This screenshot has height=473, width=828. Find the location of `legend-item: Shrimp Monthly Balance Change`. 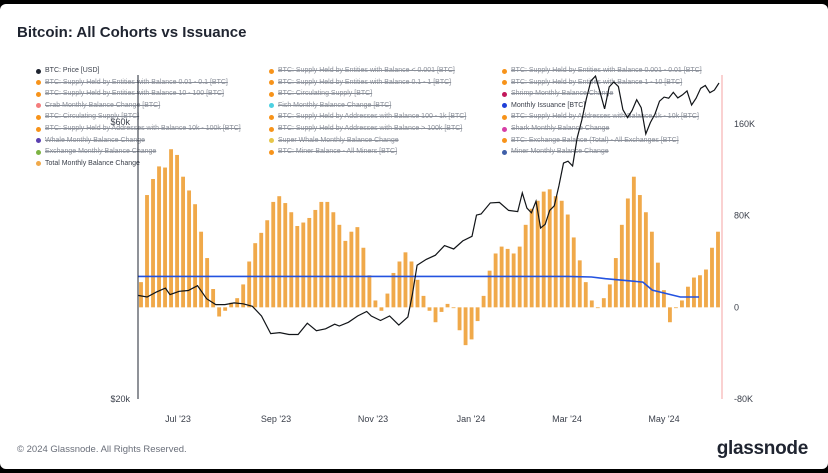

legend-item: Shrimp Monthly Balance Change is located at coordinates (557, 94).